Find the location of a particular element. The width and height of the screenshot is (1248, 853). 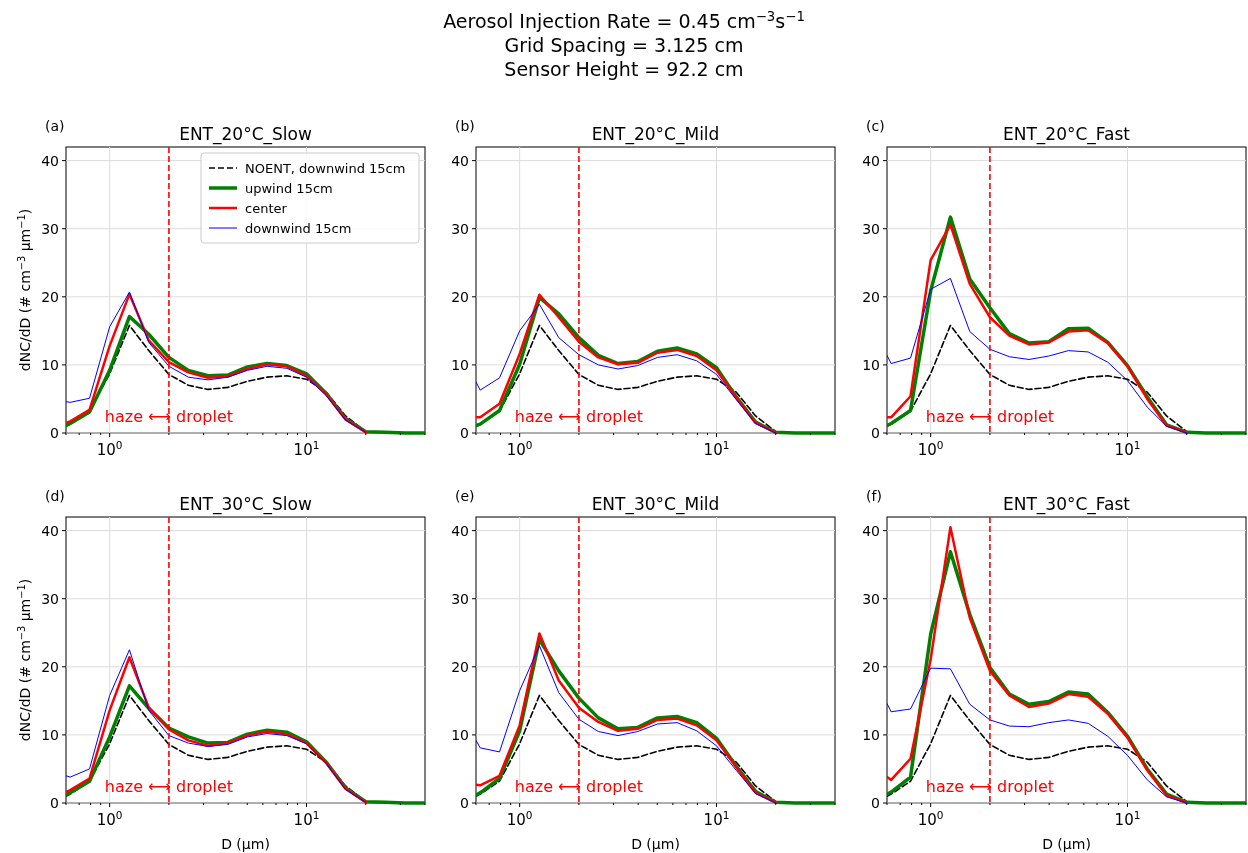

legend-label: center is located at coordinates (266, 208).